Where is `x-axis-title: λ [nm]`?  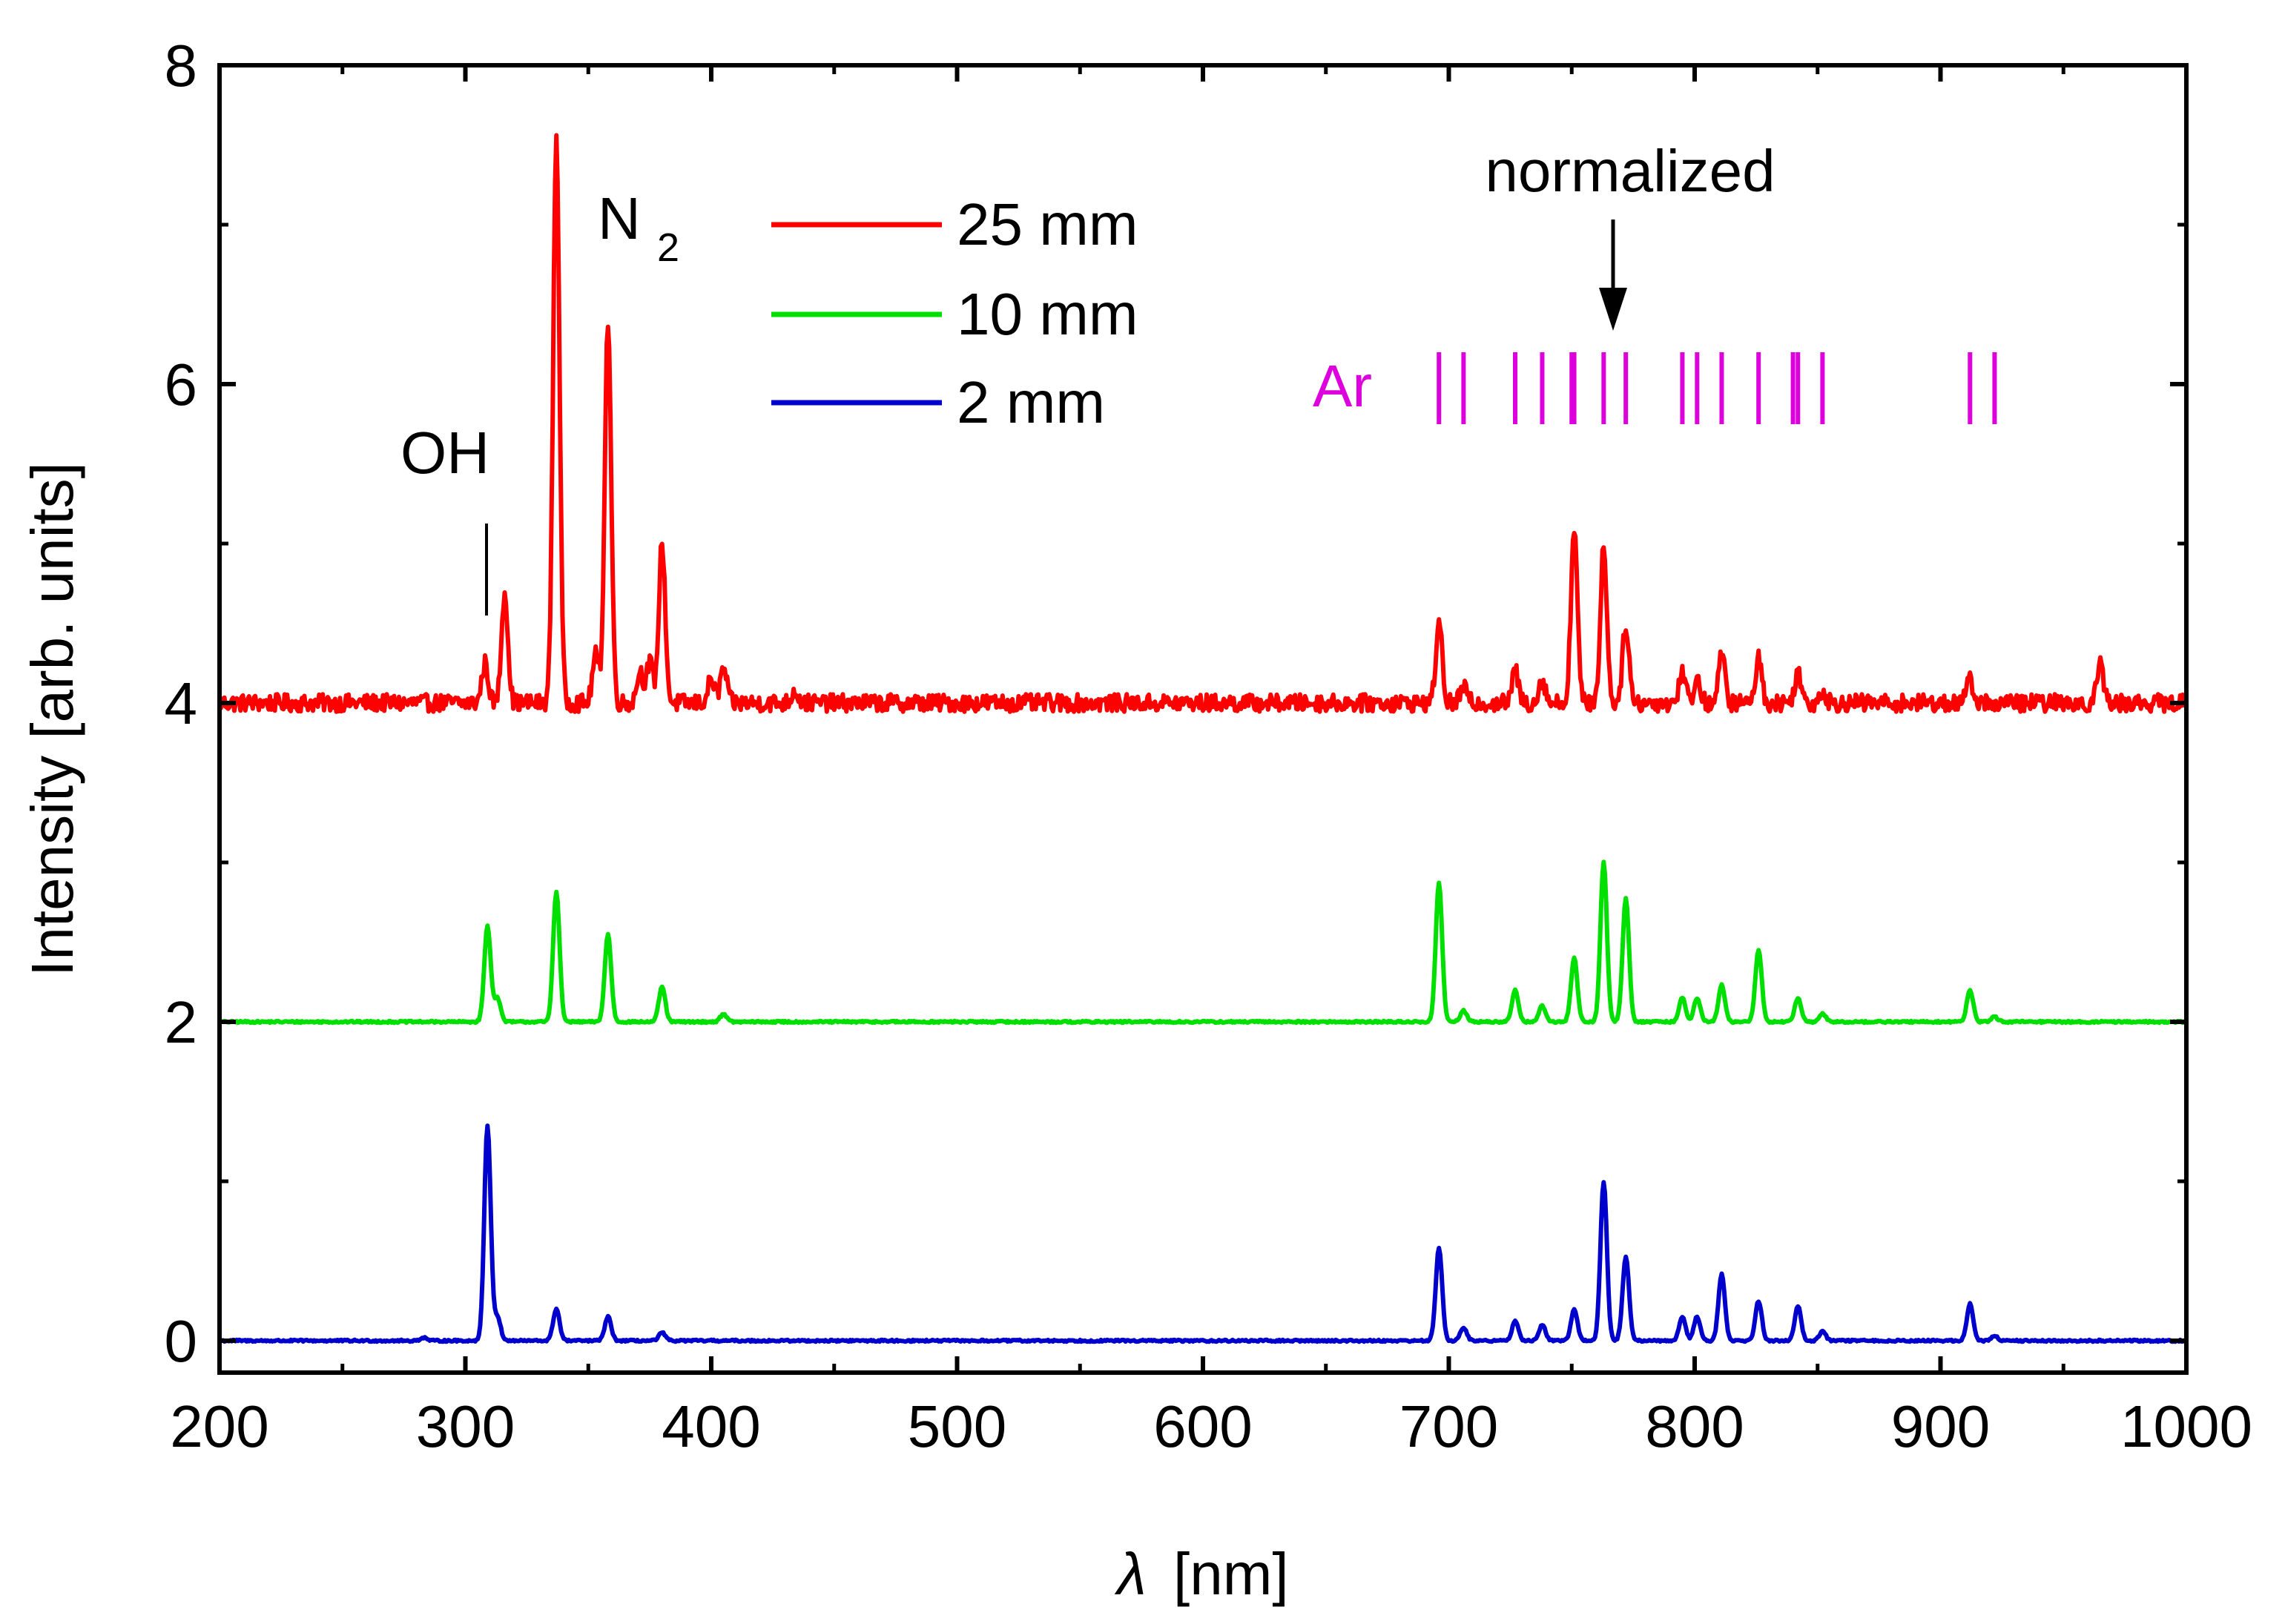 x-axis-title: λ [nm] is located at coordinates (1201, 1574).